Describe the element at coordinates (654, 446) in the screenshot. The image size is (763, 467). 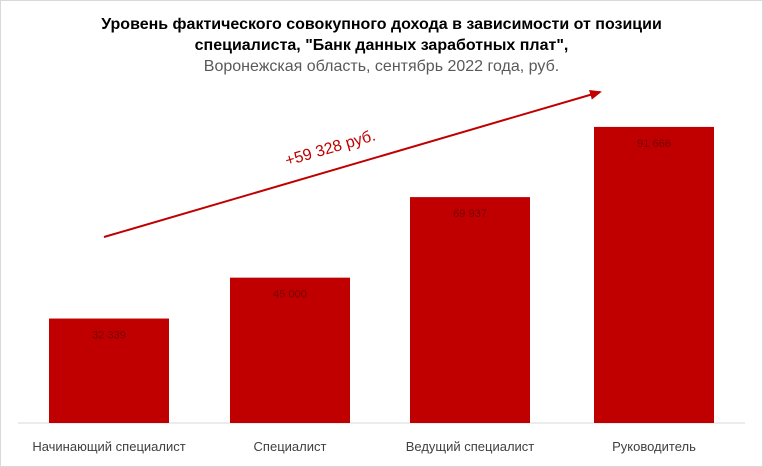
I see `category-label-4: Руководитель` at that location.